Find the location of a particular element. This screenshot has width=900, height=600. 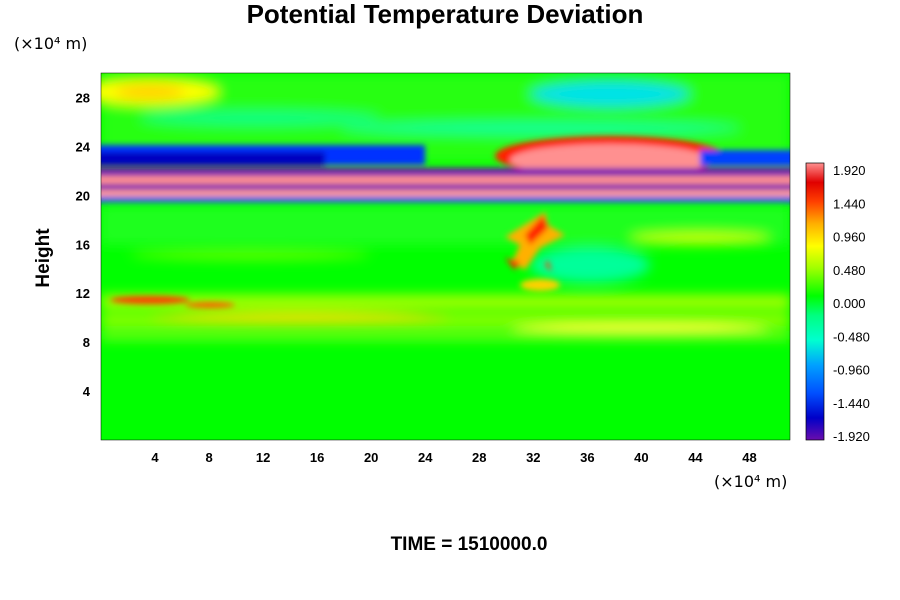

colorbar-tick-label: -1.440 is located at coordinates (851, 403).